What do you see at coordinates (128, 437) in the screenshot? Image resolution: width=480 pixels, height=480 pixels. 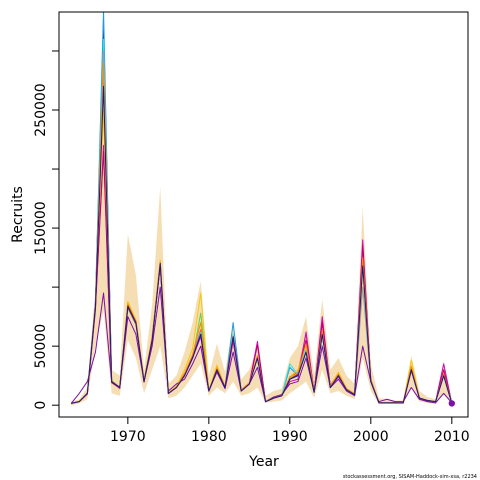 I see `x-tick-label-1970: 1970` at bounding box center [128, 437].